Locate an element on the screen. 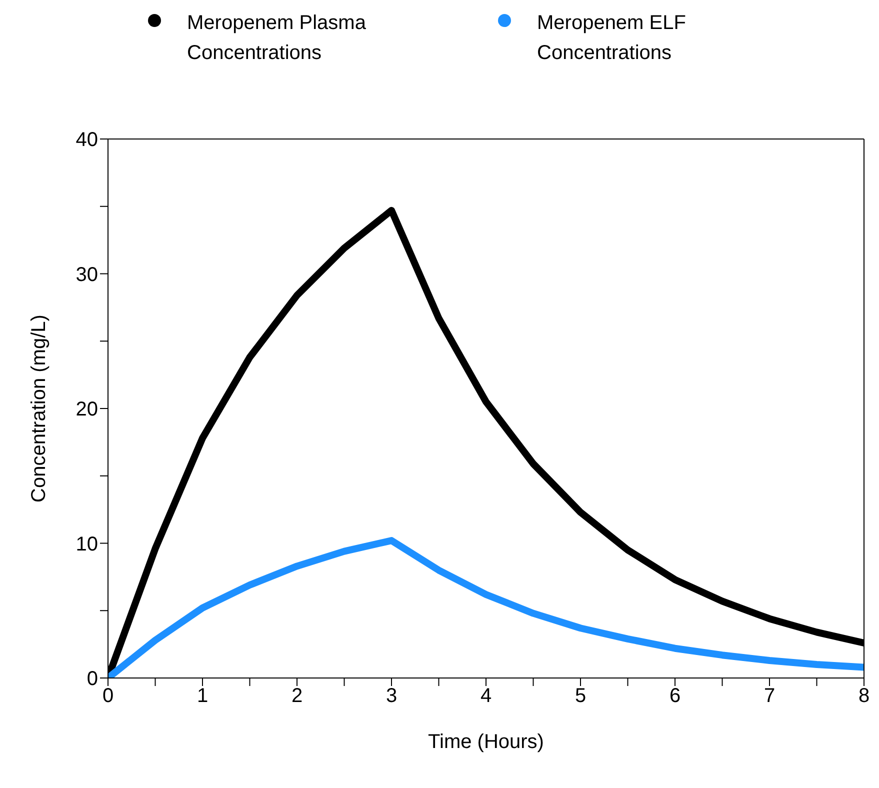  y-tick-label: 40 is located at coordinates (87, 140).